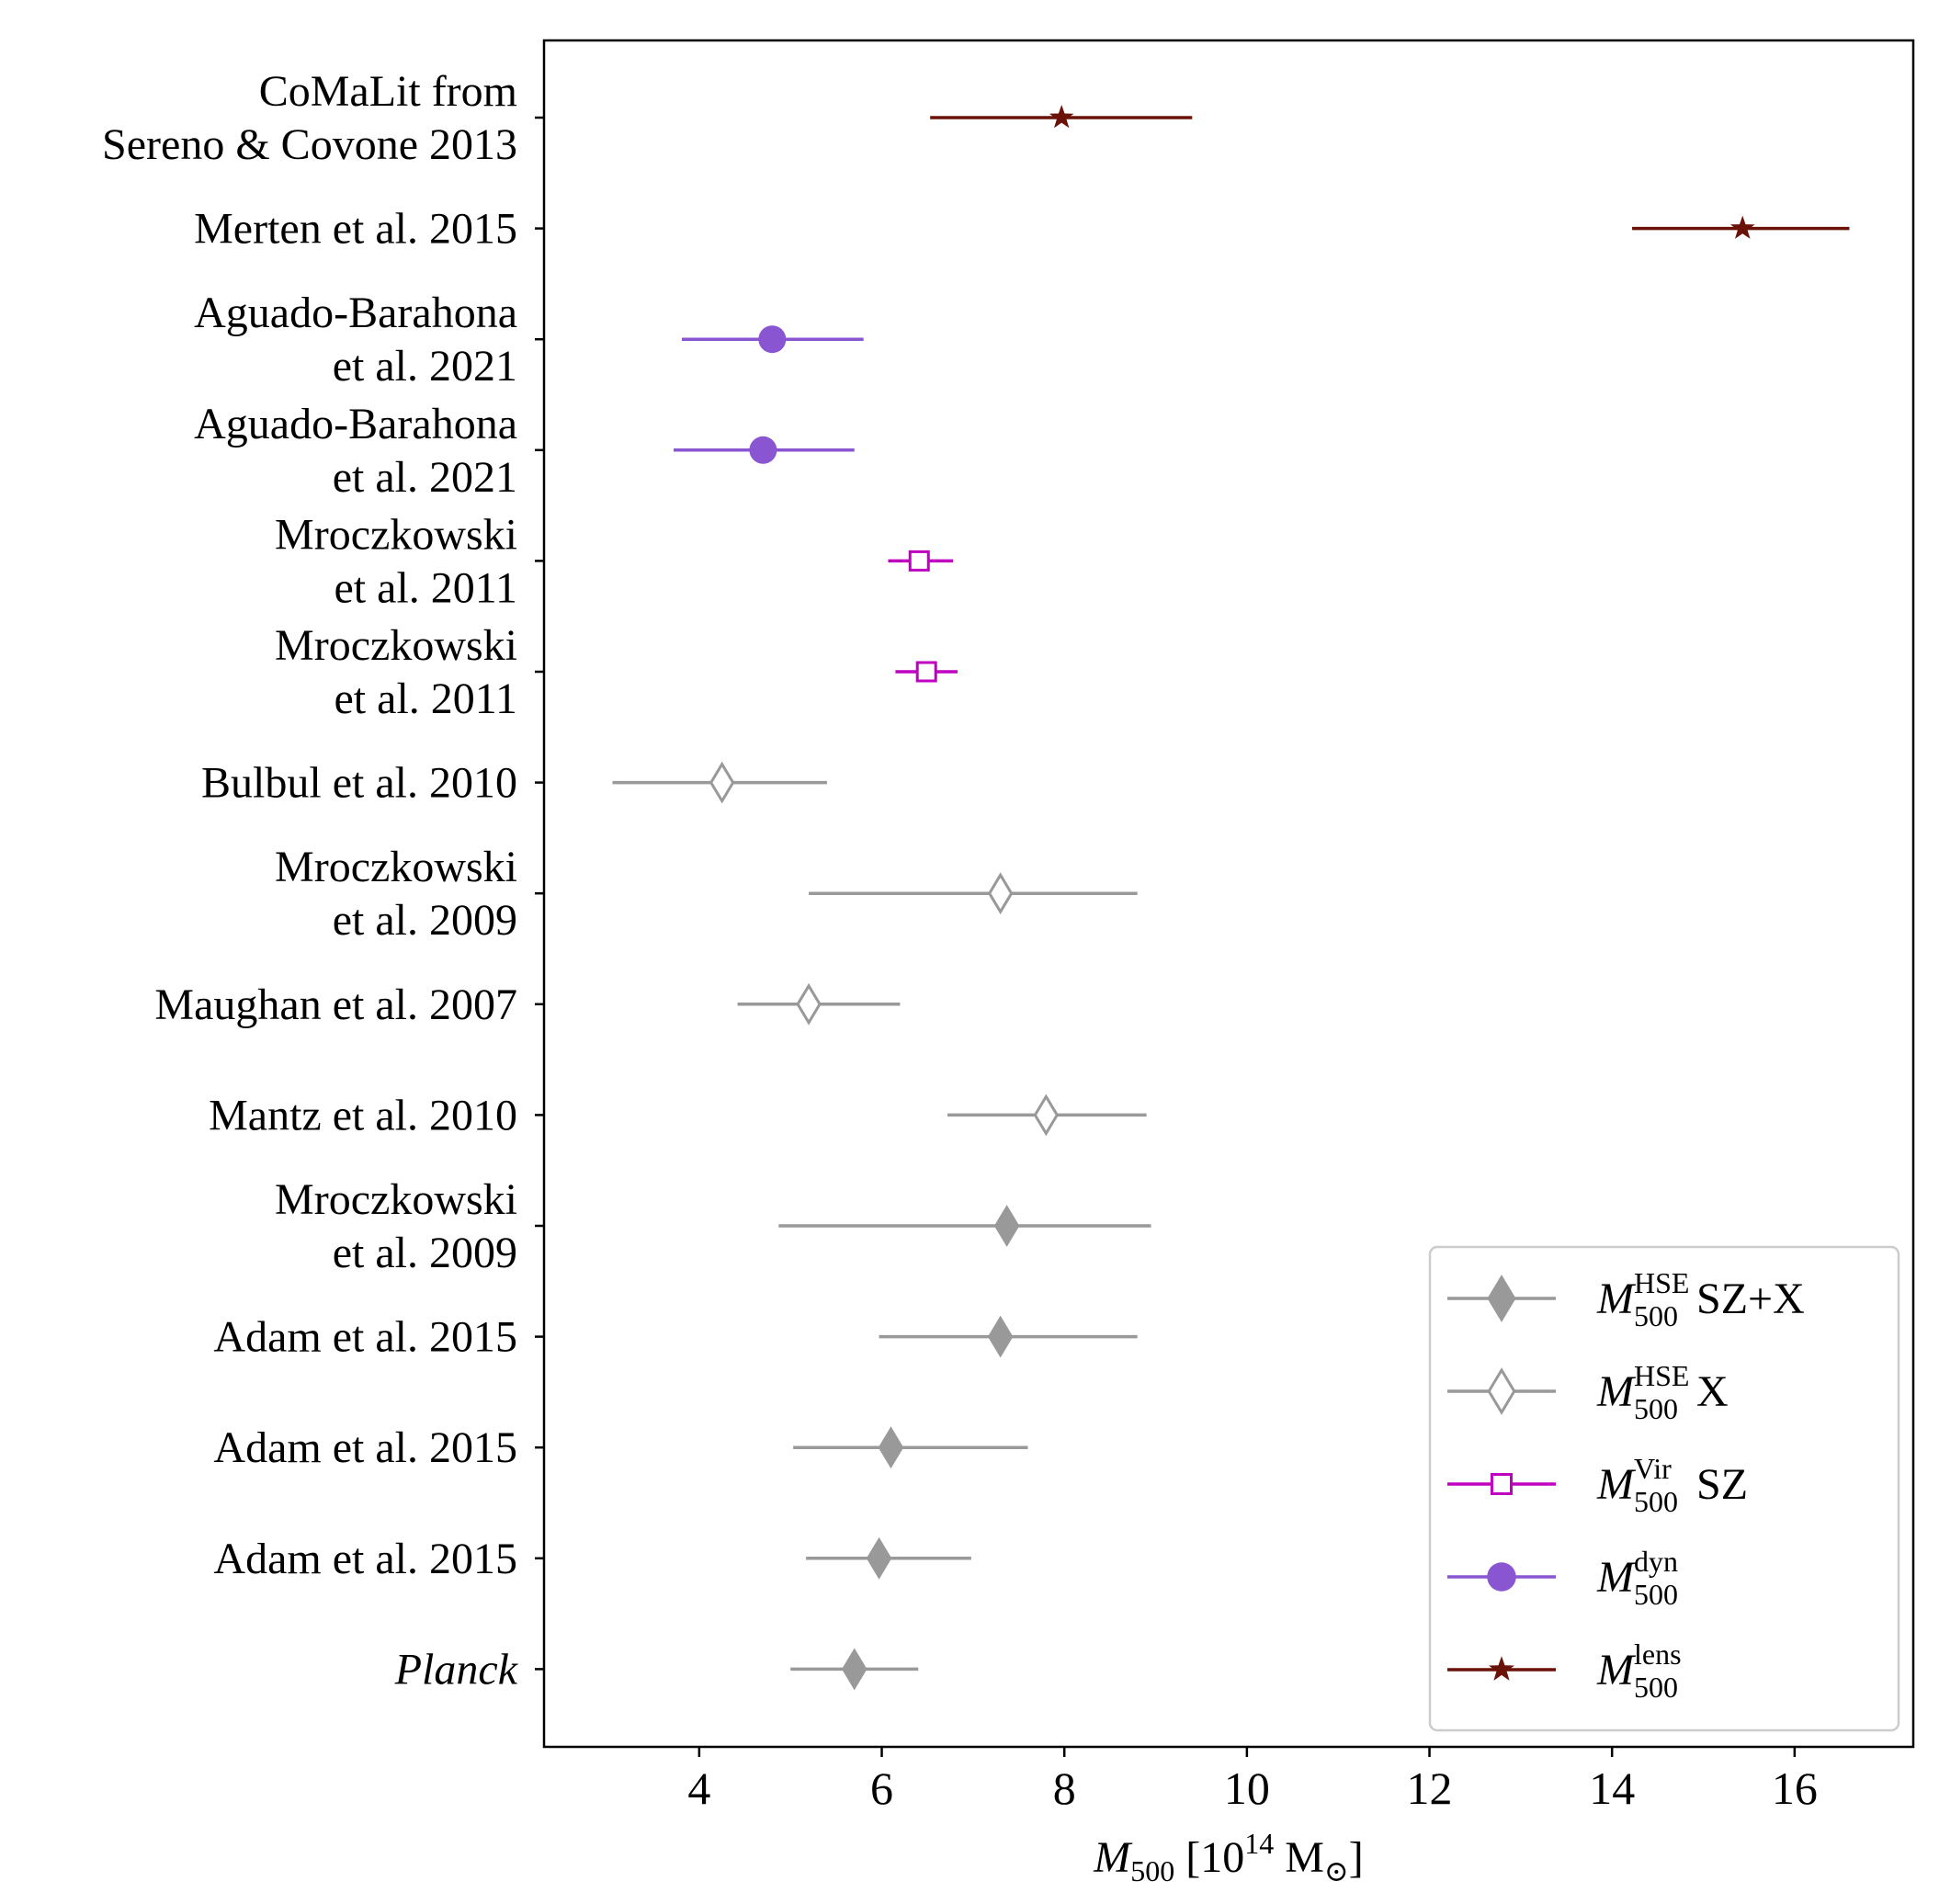 The image size is (1939, 1904). Describe the element at coordinates (355, 229) in the screenshot. I see `y-tick-label: Merten et al. 2015` at that location.